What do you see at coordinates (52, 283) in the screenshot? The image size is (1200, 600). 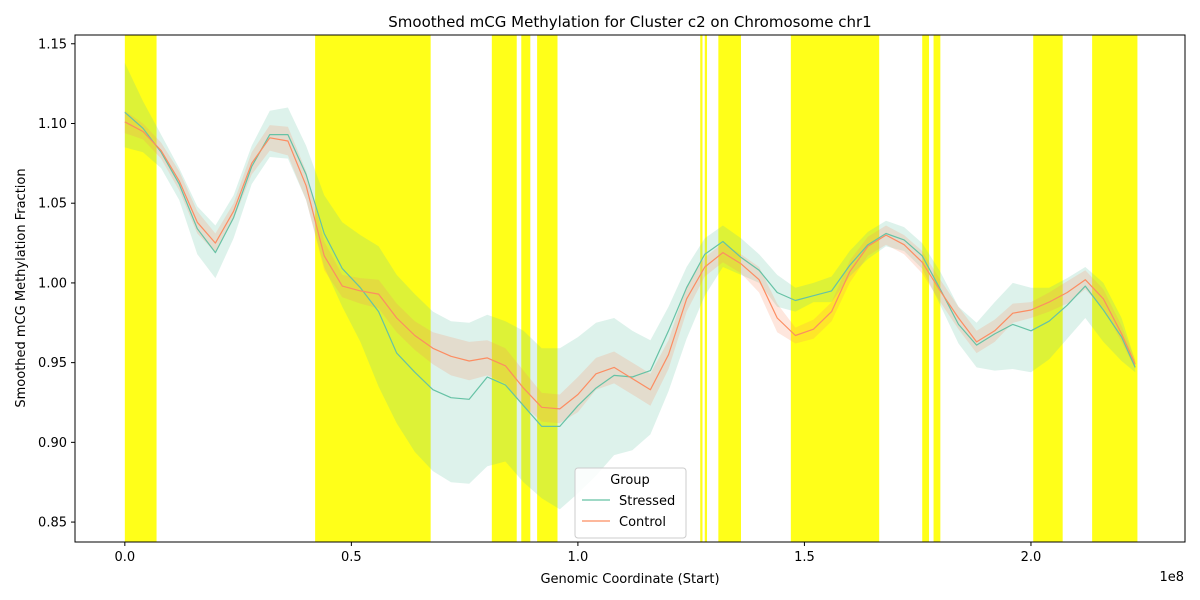 I see `y-tick-label: 1.00` at bounding box center [52, 283].